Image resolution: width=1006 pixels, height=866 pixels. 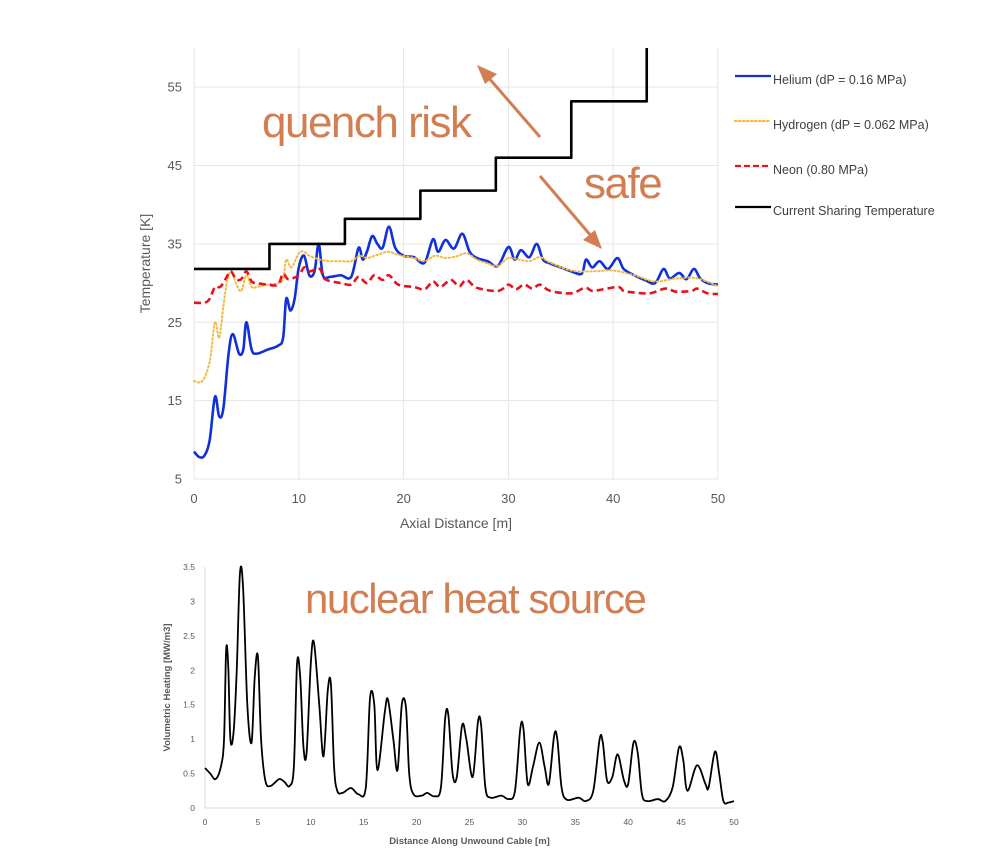 I want to click on series-line-heating, so click(x=469, y=685).